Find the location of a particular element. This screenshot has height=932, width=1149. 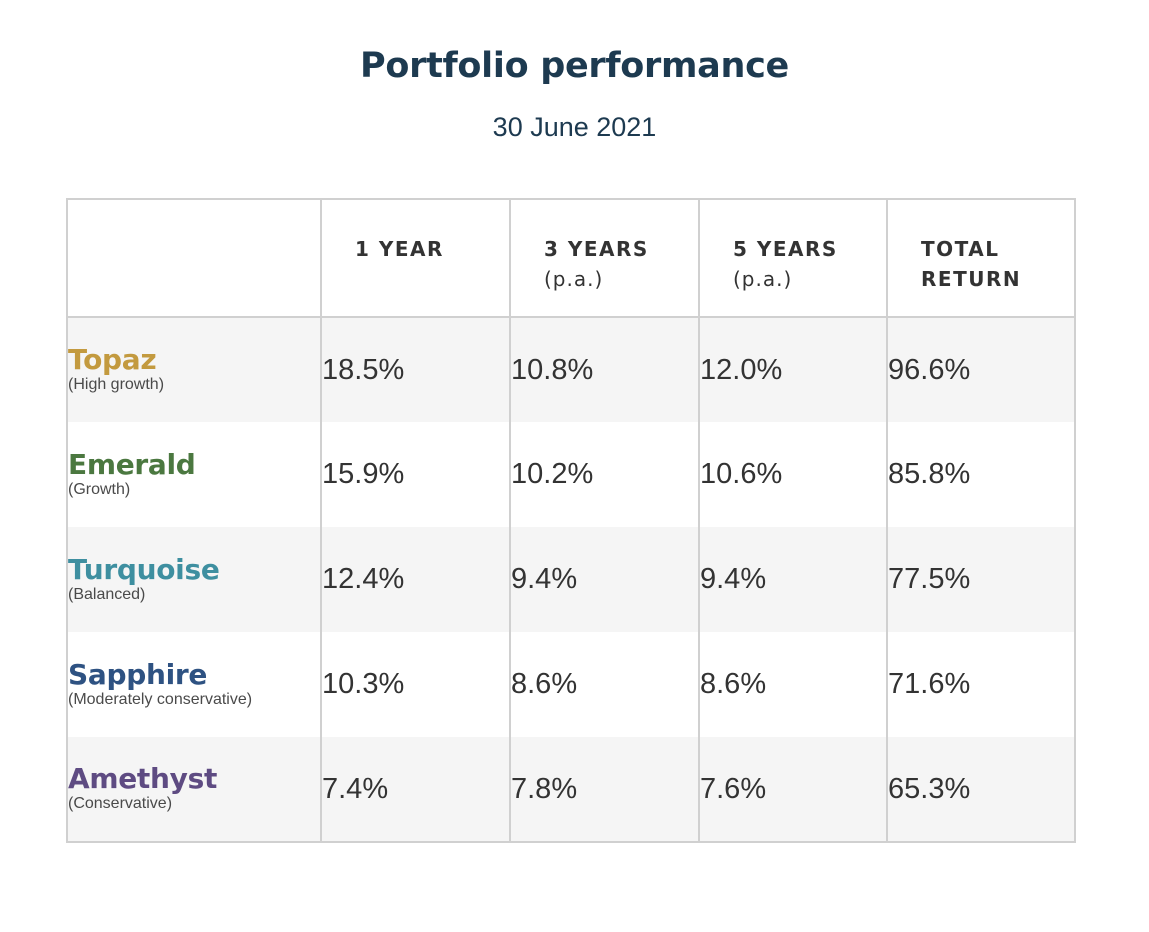

portfolio-description: (Moderately conservative) is located at coordinates (160, 699).